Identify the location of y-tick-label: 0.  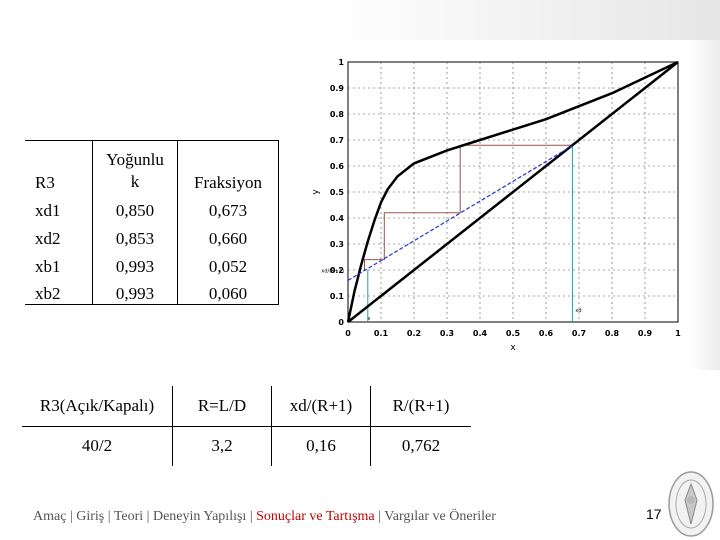
(341, 322).